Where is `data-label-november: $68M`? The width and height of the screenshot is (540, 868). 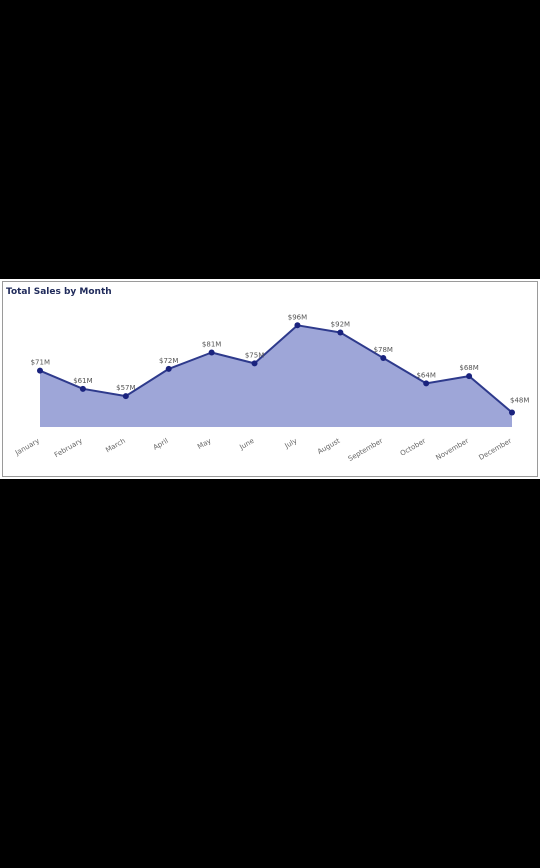
data-label-november: $68M is located at coordinates (468, 368).